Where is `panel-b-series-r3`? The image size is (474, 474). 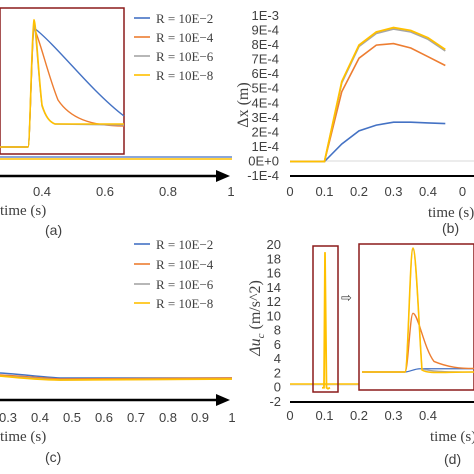 panel-b-series-r3 is located at coordinates (368, 95).